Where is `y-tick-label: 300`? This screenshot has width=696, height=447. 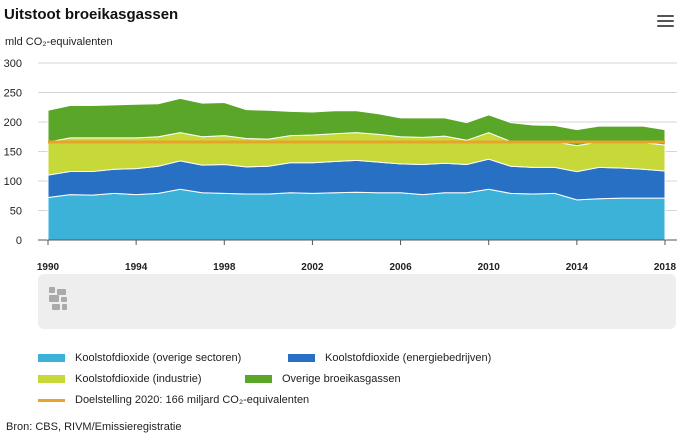 y-tick-label: 300 is located at coordinates (13, 64).